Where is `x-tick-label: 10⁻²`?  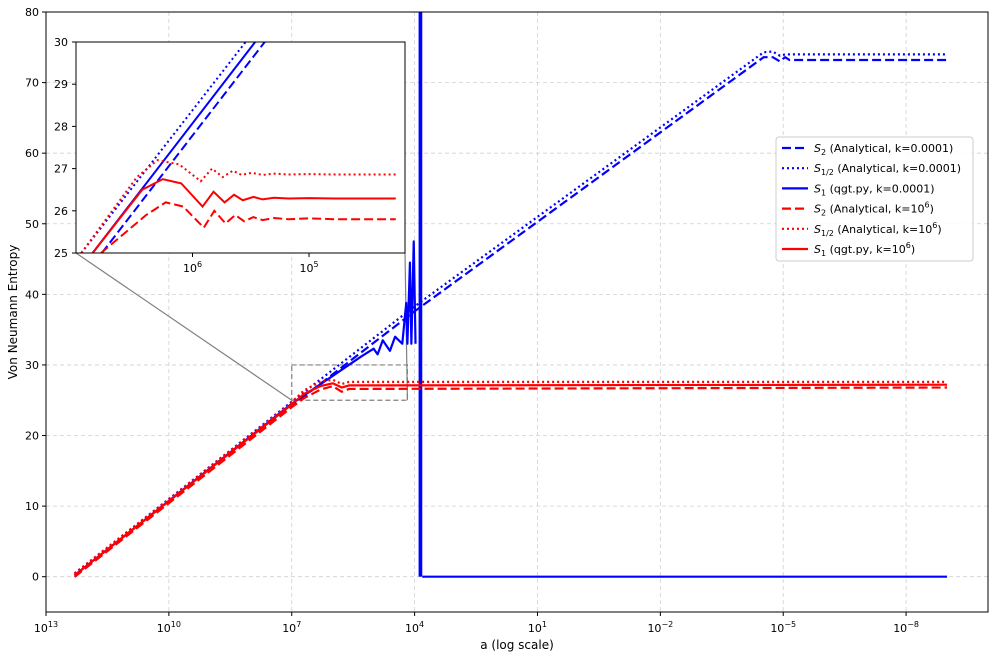 x-tick-label: 10⁻² is located at coordinates (660, 627).